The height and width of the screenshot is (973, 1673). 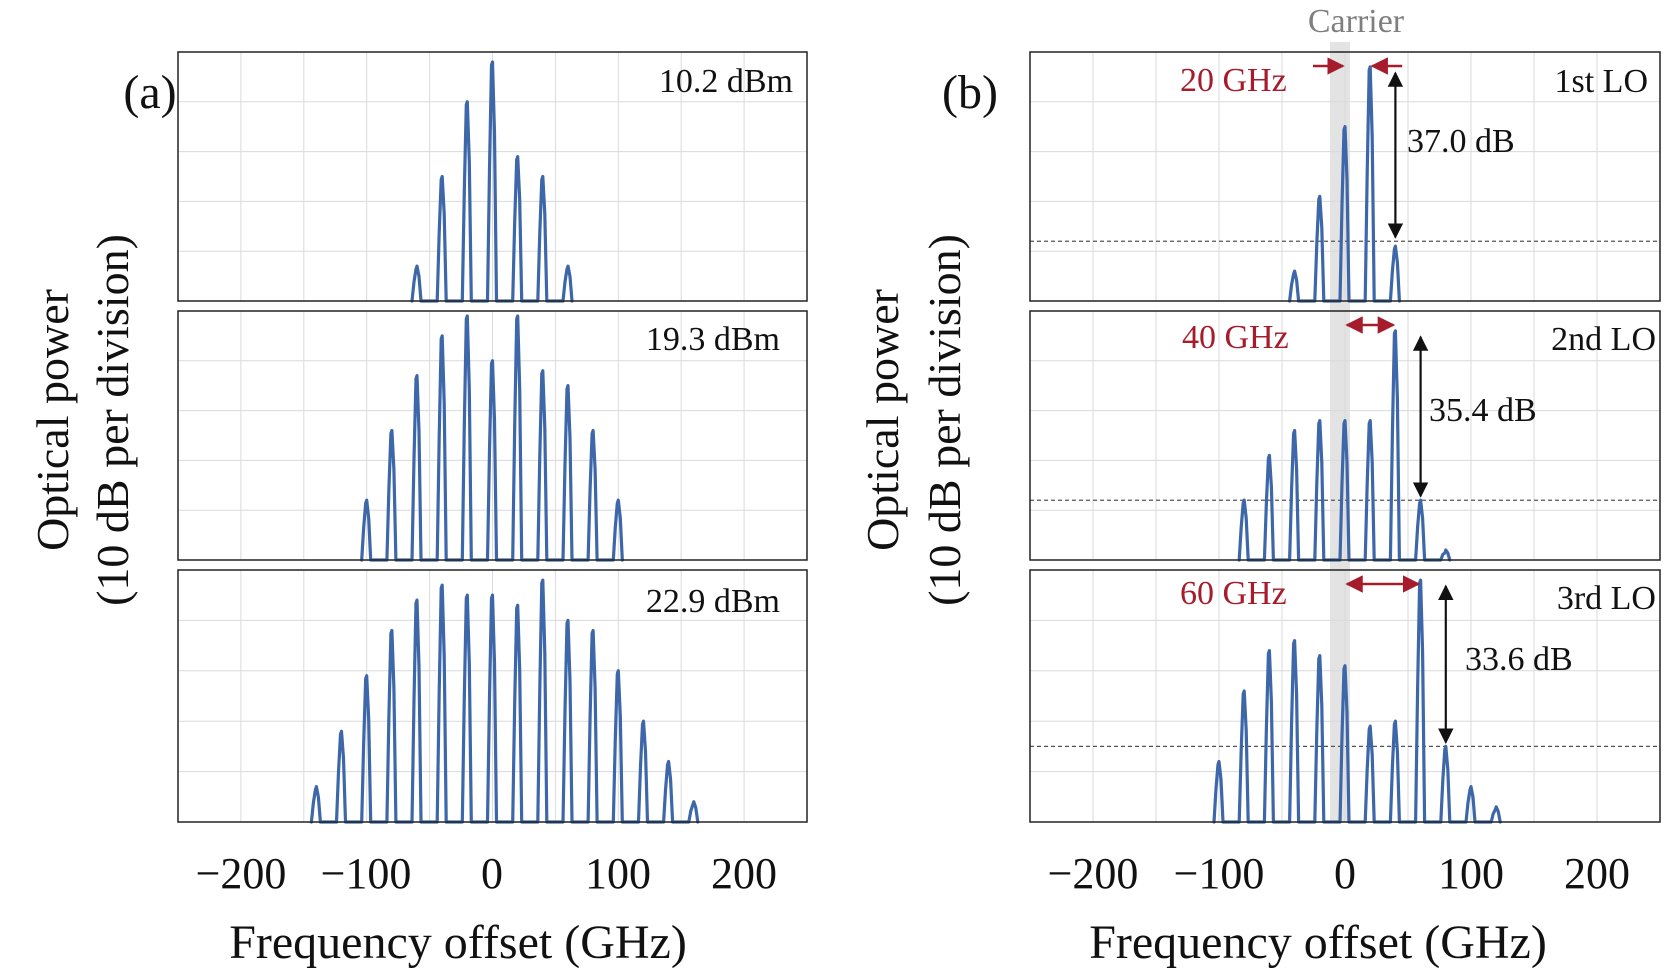 What do you see at coordinates (149, 92) in the screenshot?
I see `panel-a-label: (a)` at bounding box center [149, 92].